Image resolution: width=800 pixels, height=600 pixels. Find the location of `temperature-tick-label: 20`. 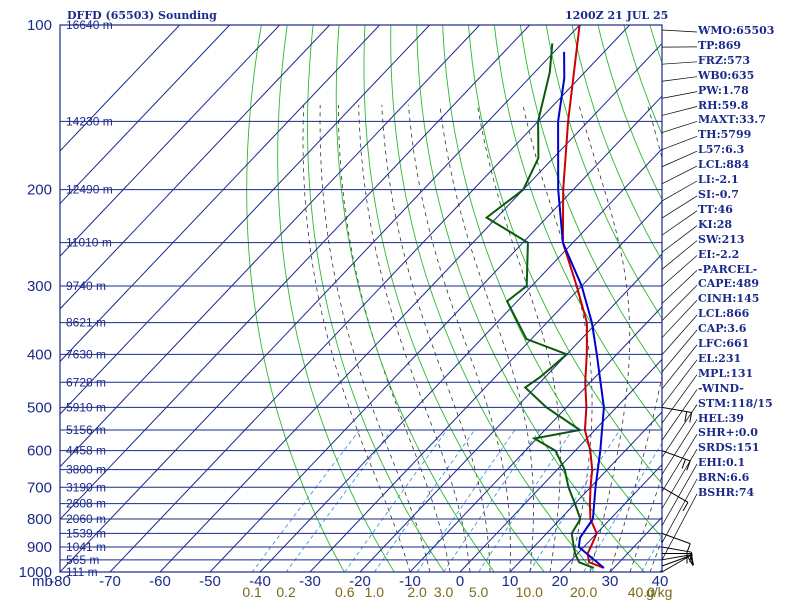

temperature-tick-label: 20 is located at coordinates (560, 581).